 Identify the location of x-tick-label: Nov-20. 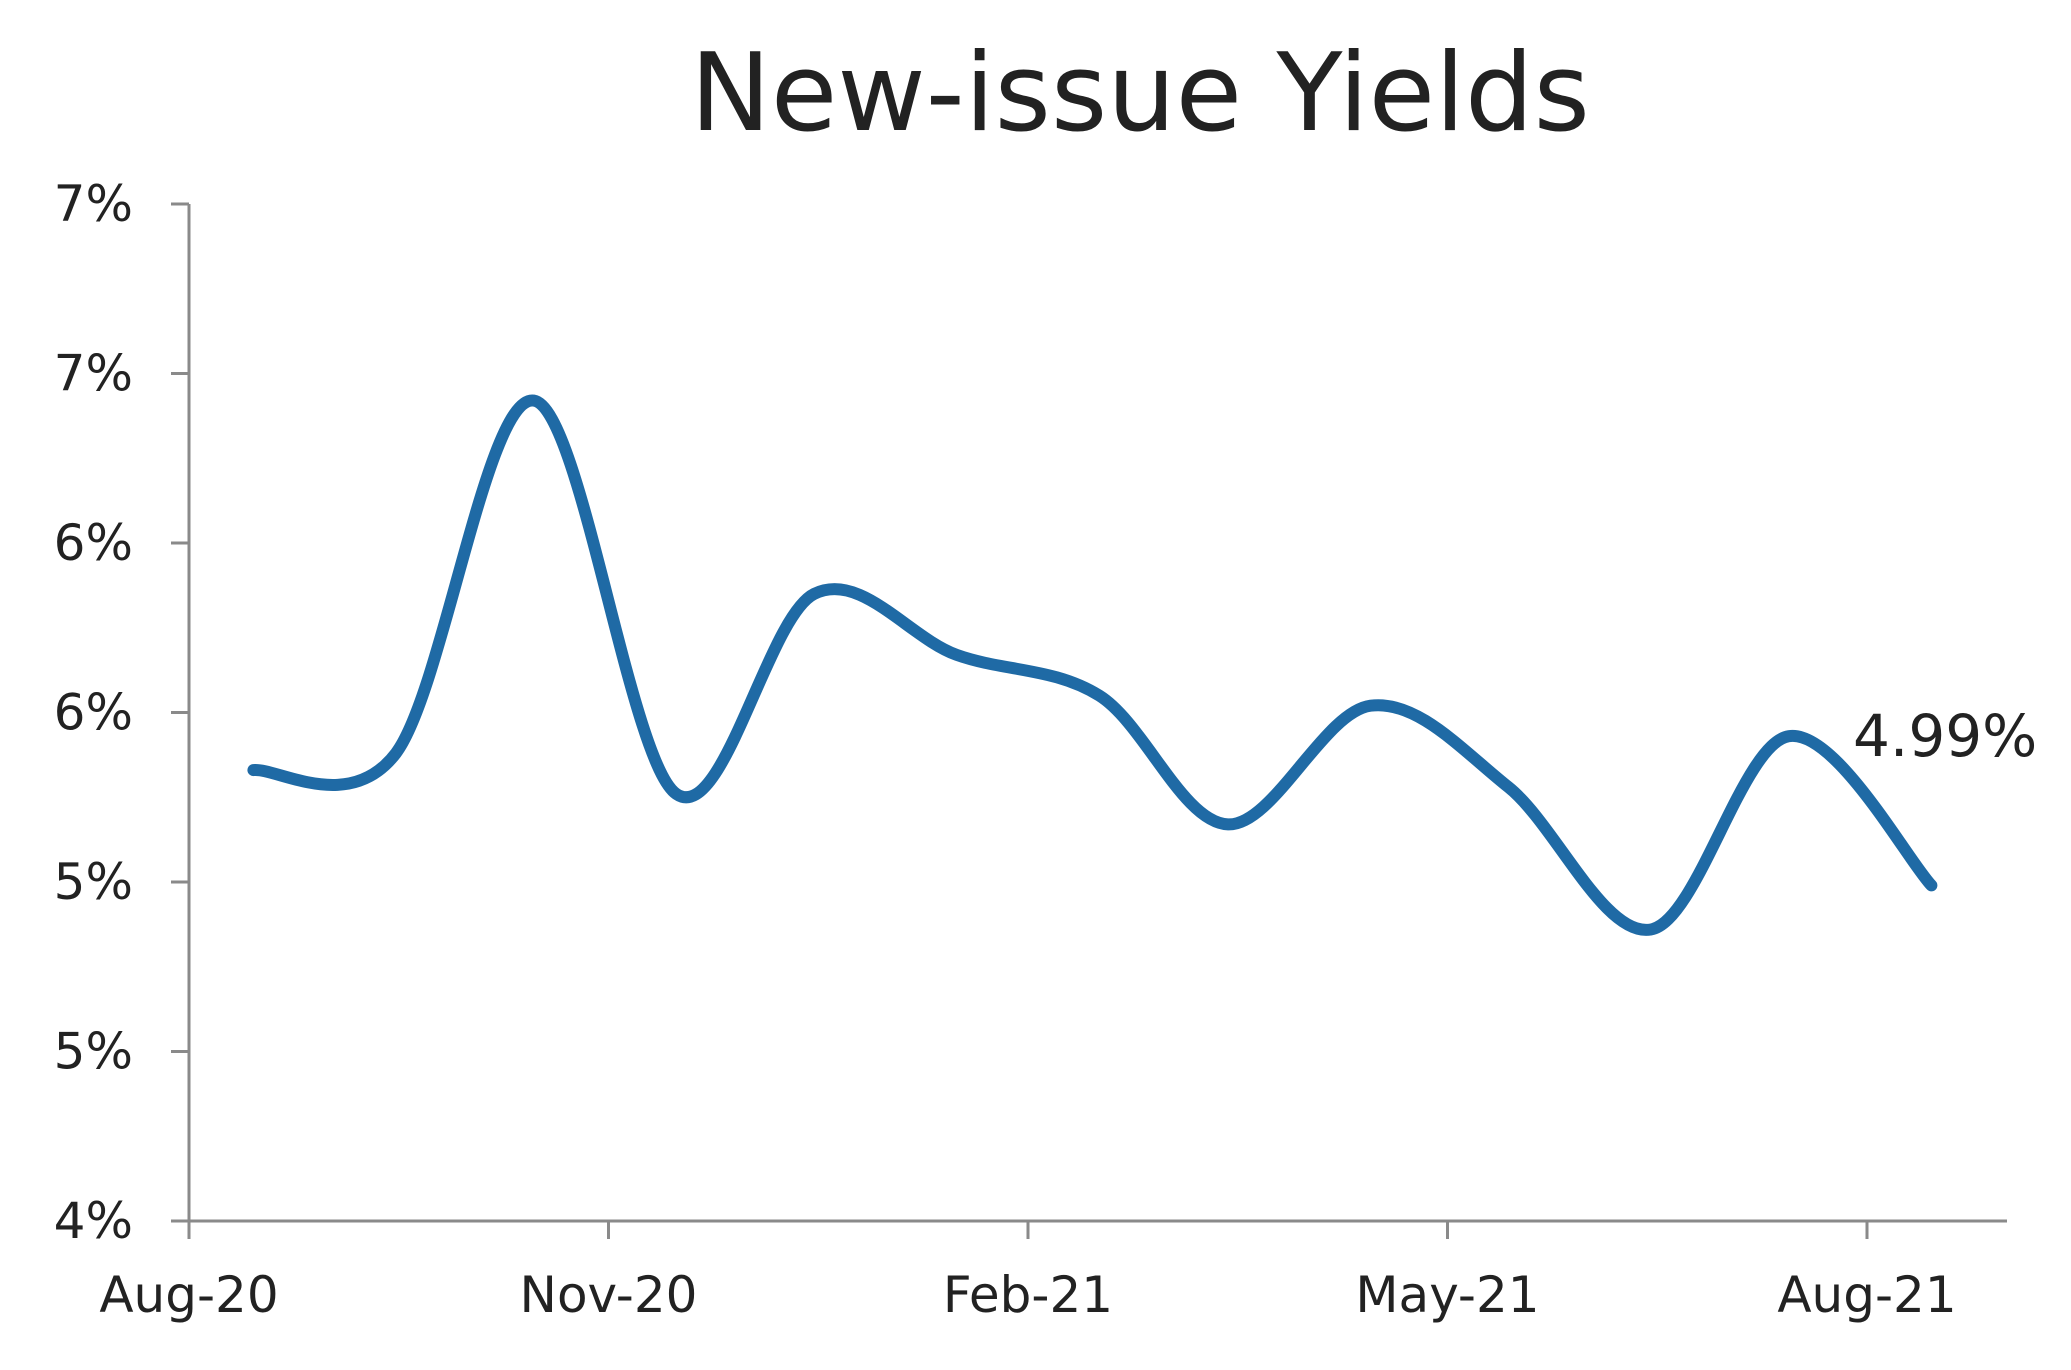
(609, 1295).